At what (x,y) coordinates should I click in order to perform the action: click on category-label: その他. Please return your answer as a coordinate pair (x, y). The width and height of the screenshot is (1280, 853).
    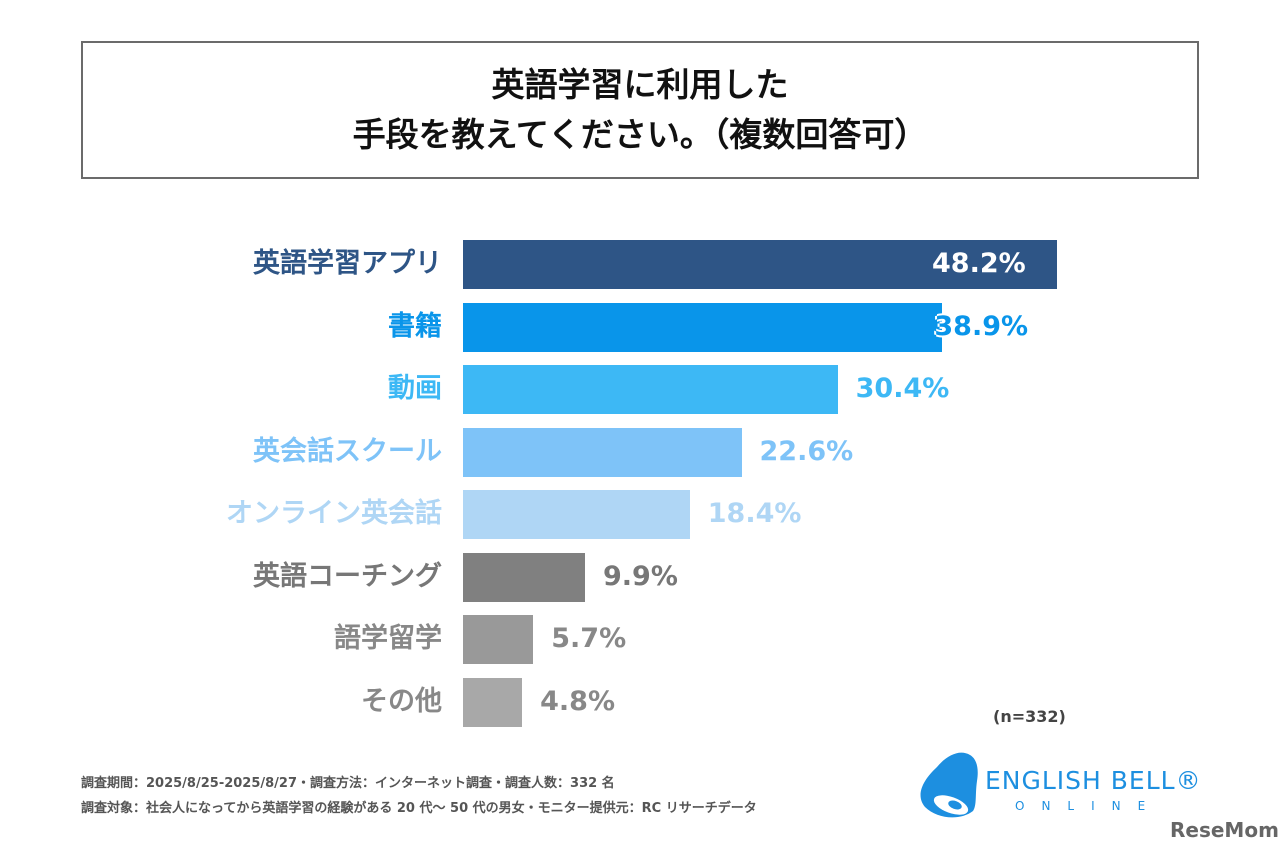
    Looking at the image, I should click on (401, 701).